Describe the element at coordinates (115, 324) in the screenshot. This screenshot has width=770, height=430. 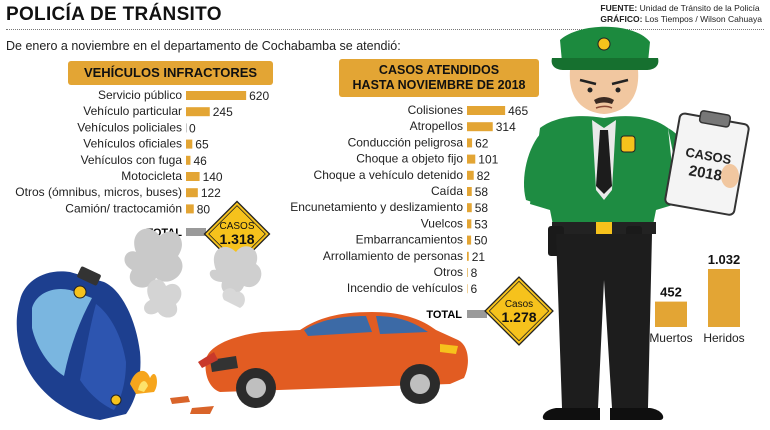
I see `overturned-car-illustration` at that location.